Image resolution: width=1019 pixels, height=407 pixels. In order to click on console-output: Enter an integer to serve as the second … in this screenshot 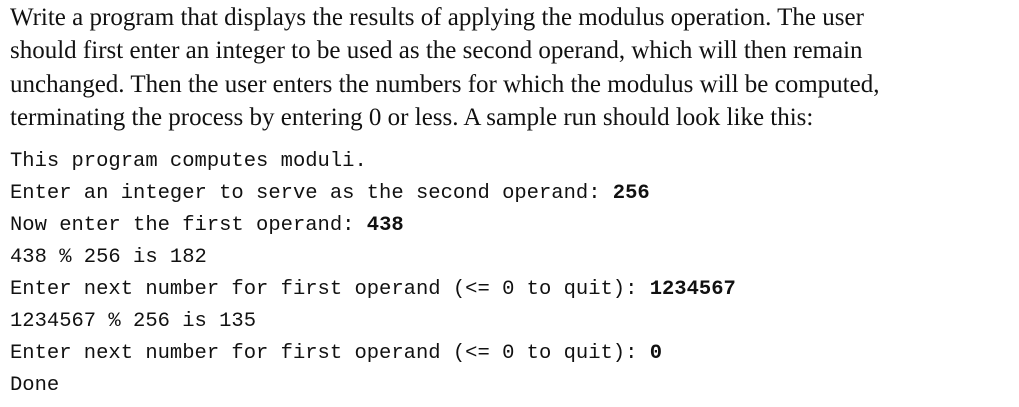, I will do `click(305, 193)`.